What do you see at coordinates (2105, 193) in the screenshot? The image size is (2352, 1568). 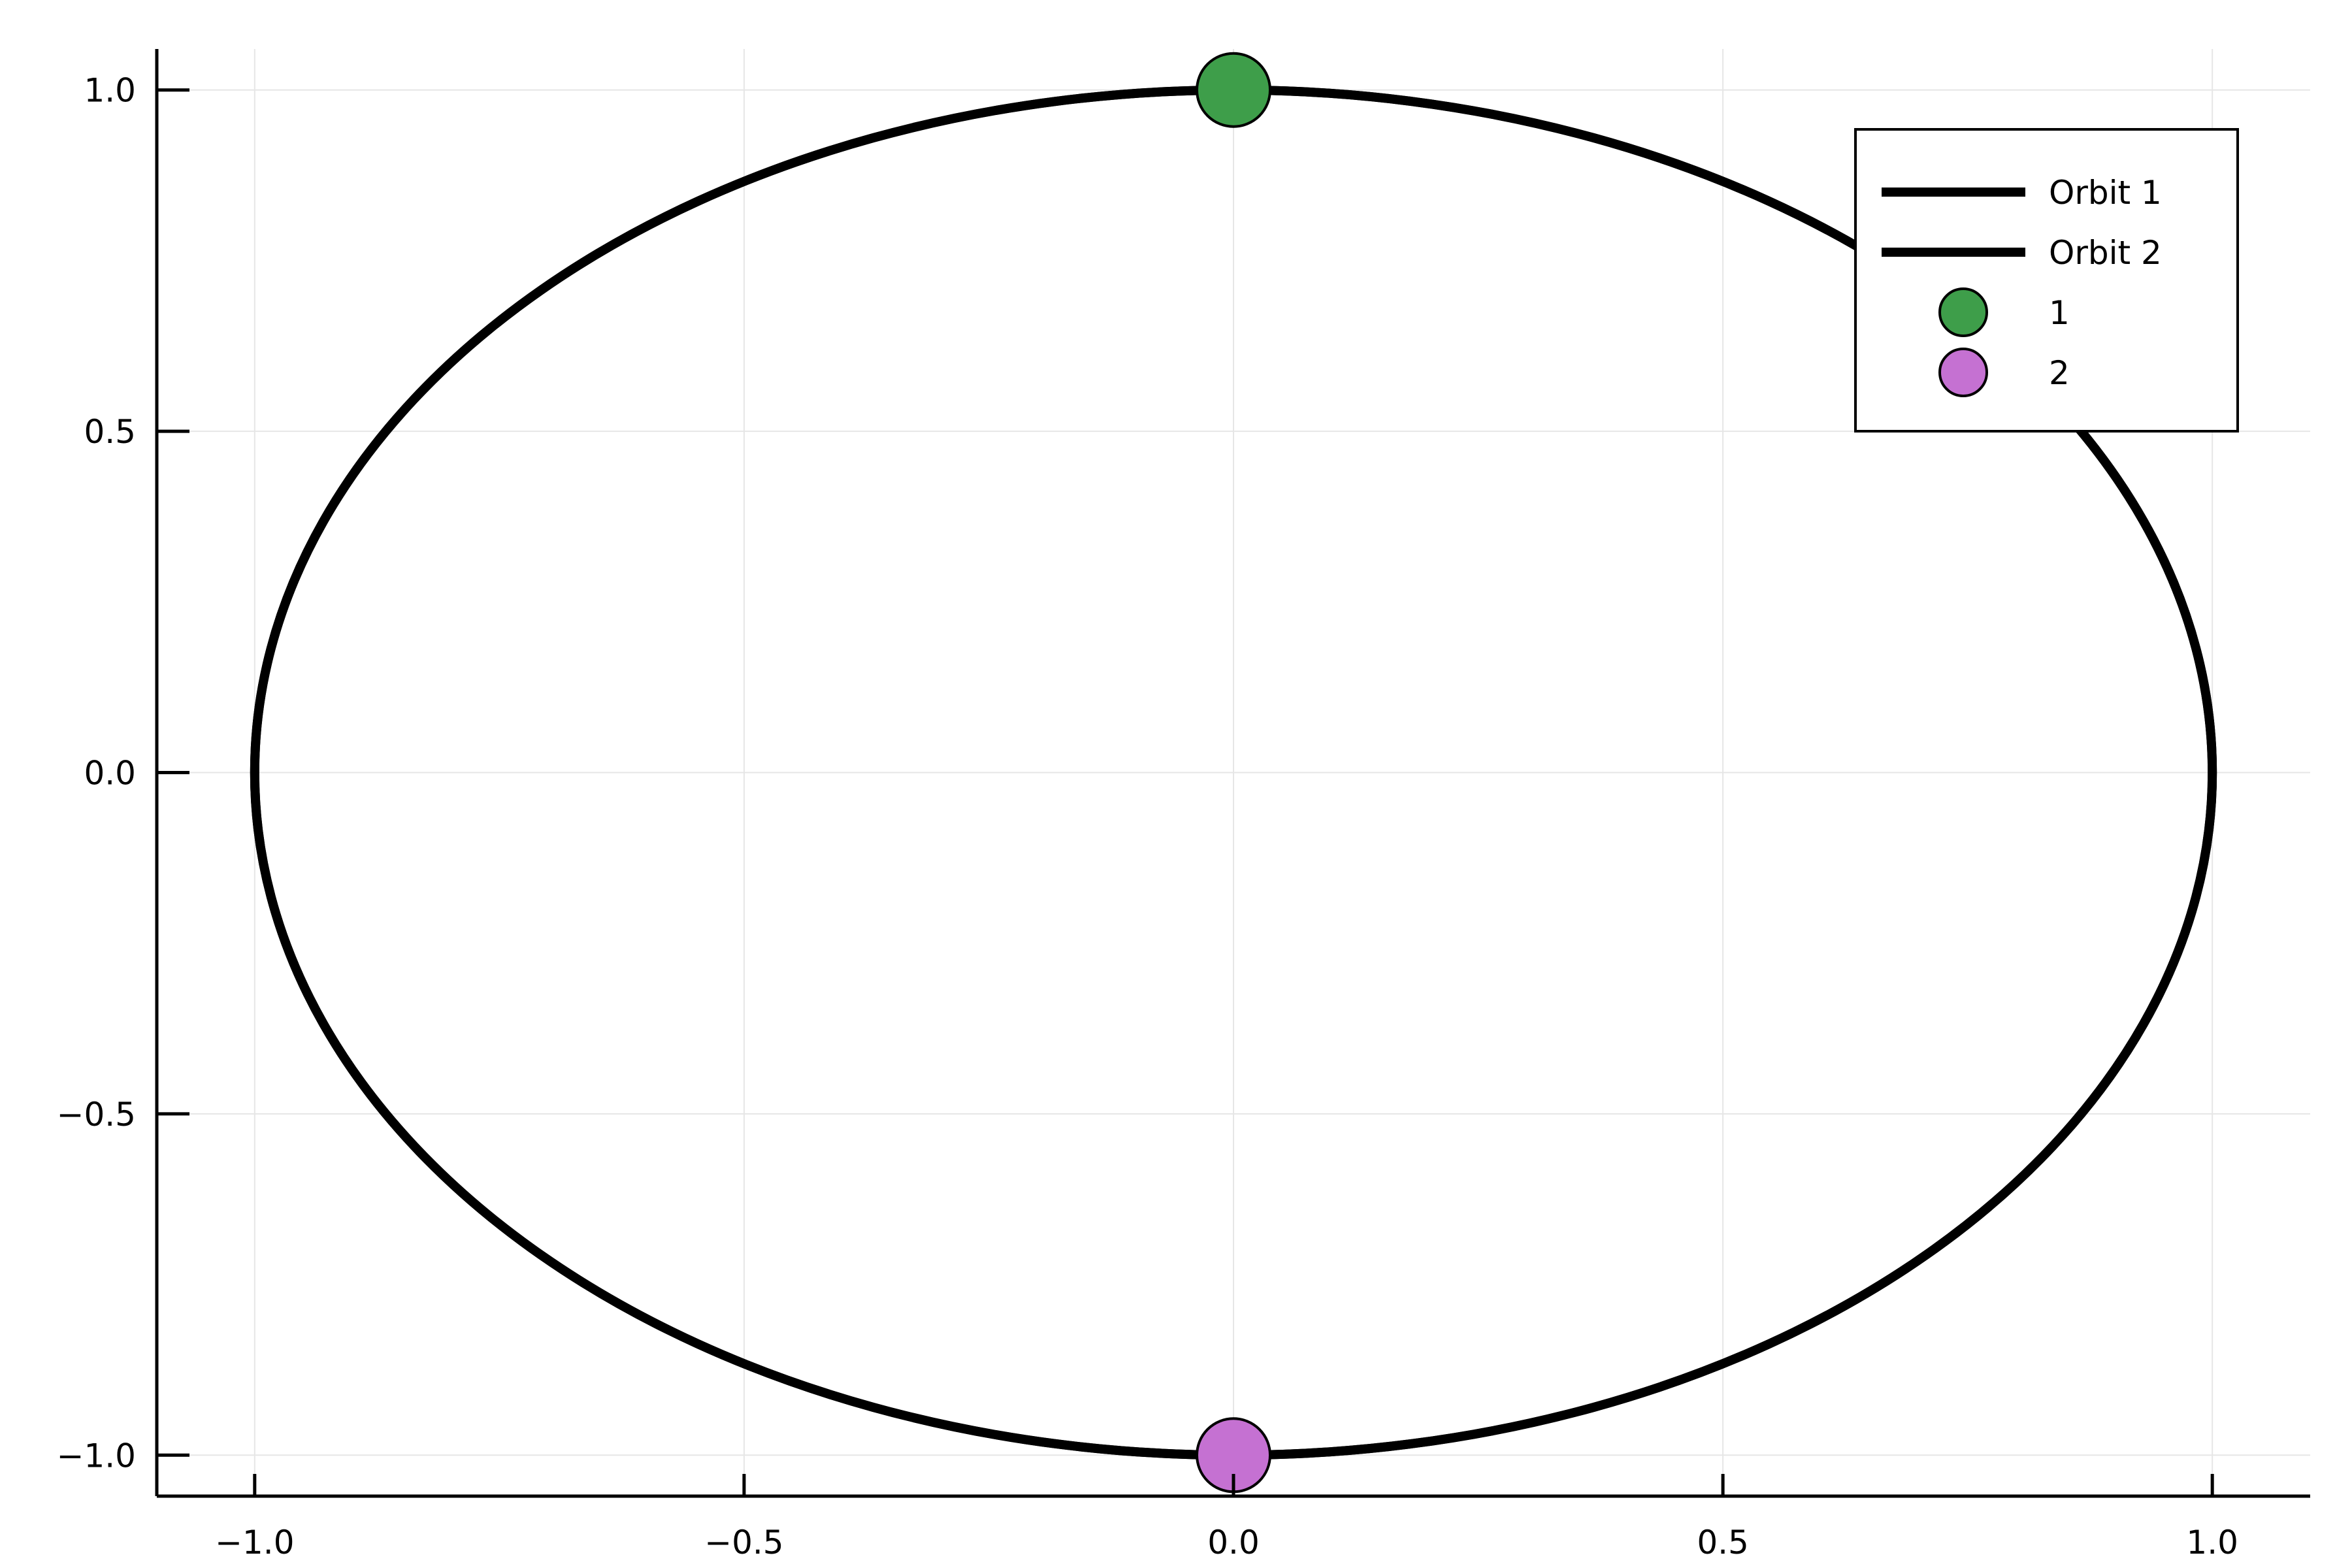 I see `legend-label-0: Orbit 1` at bounding box center [2105, 193].